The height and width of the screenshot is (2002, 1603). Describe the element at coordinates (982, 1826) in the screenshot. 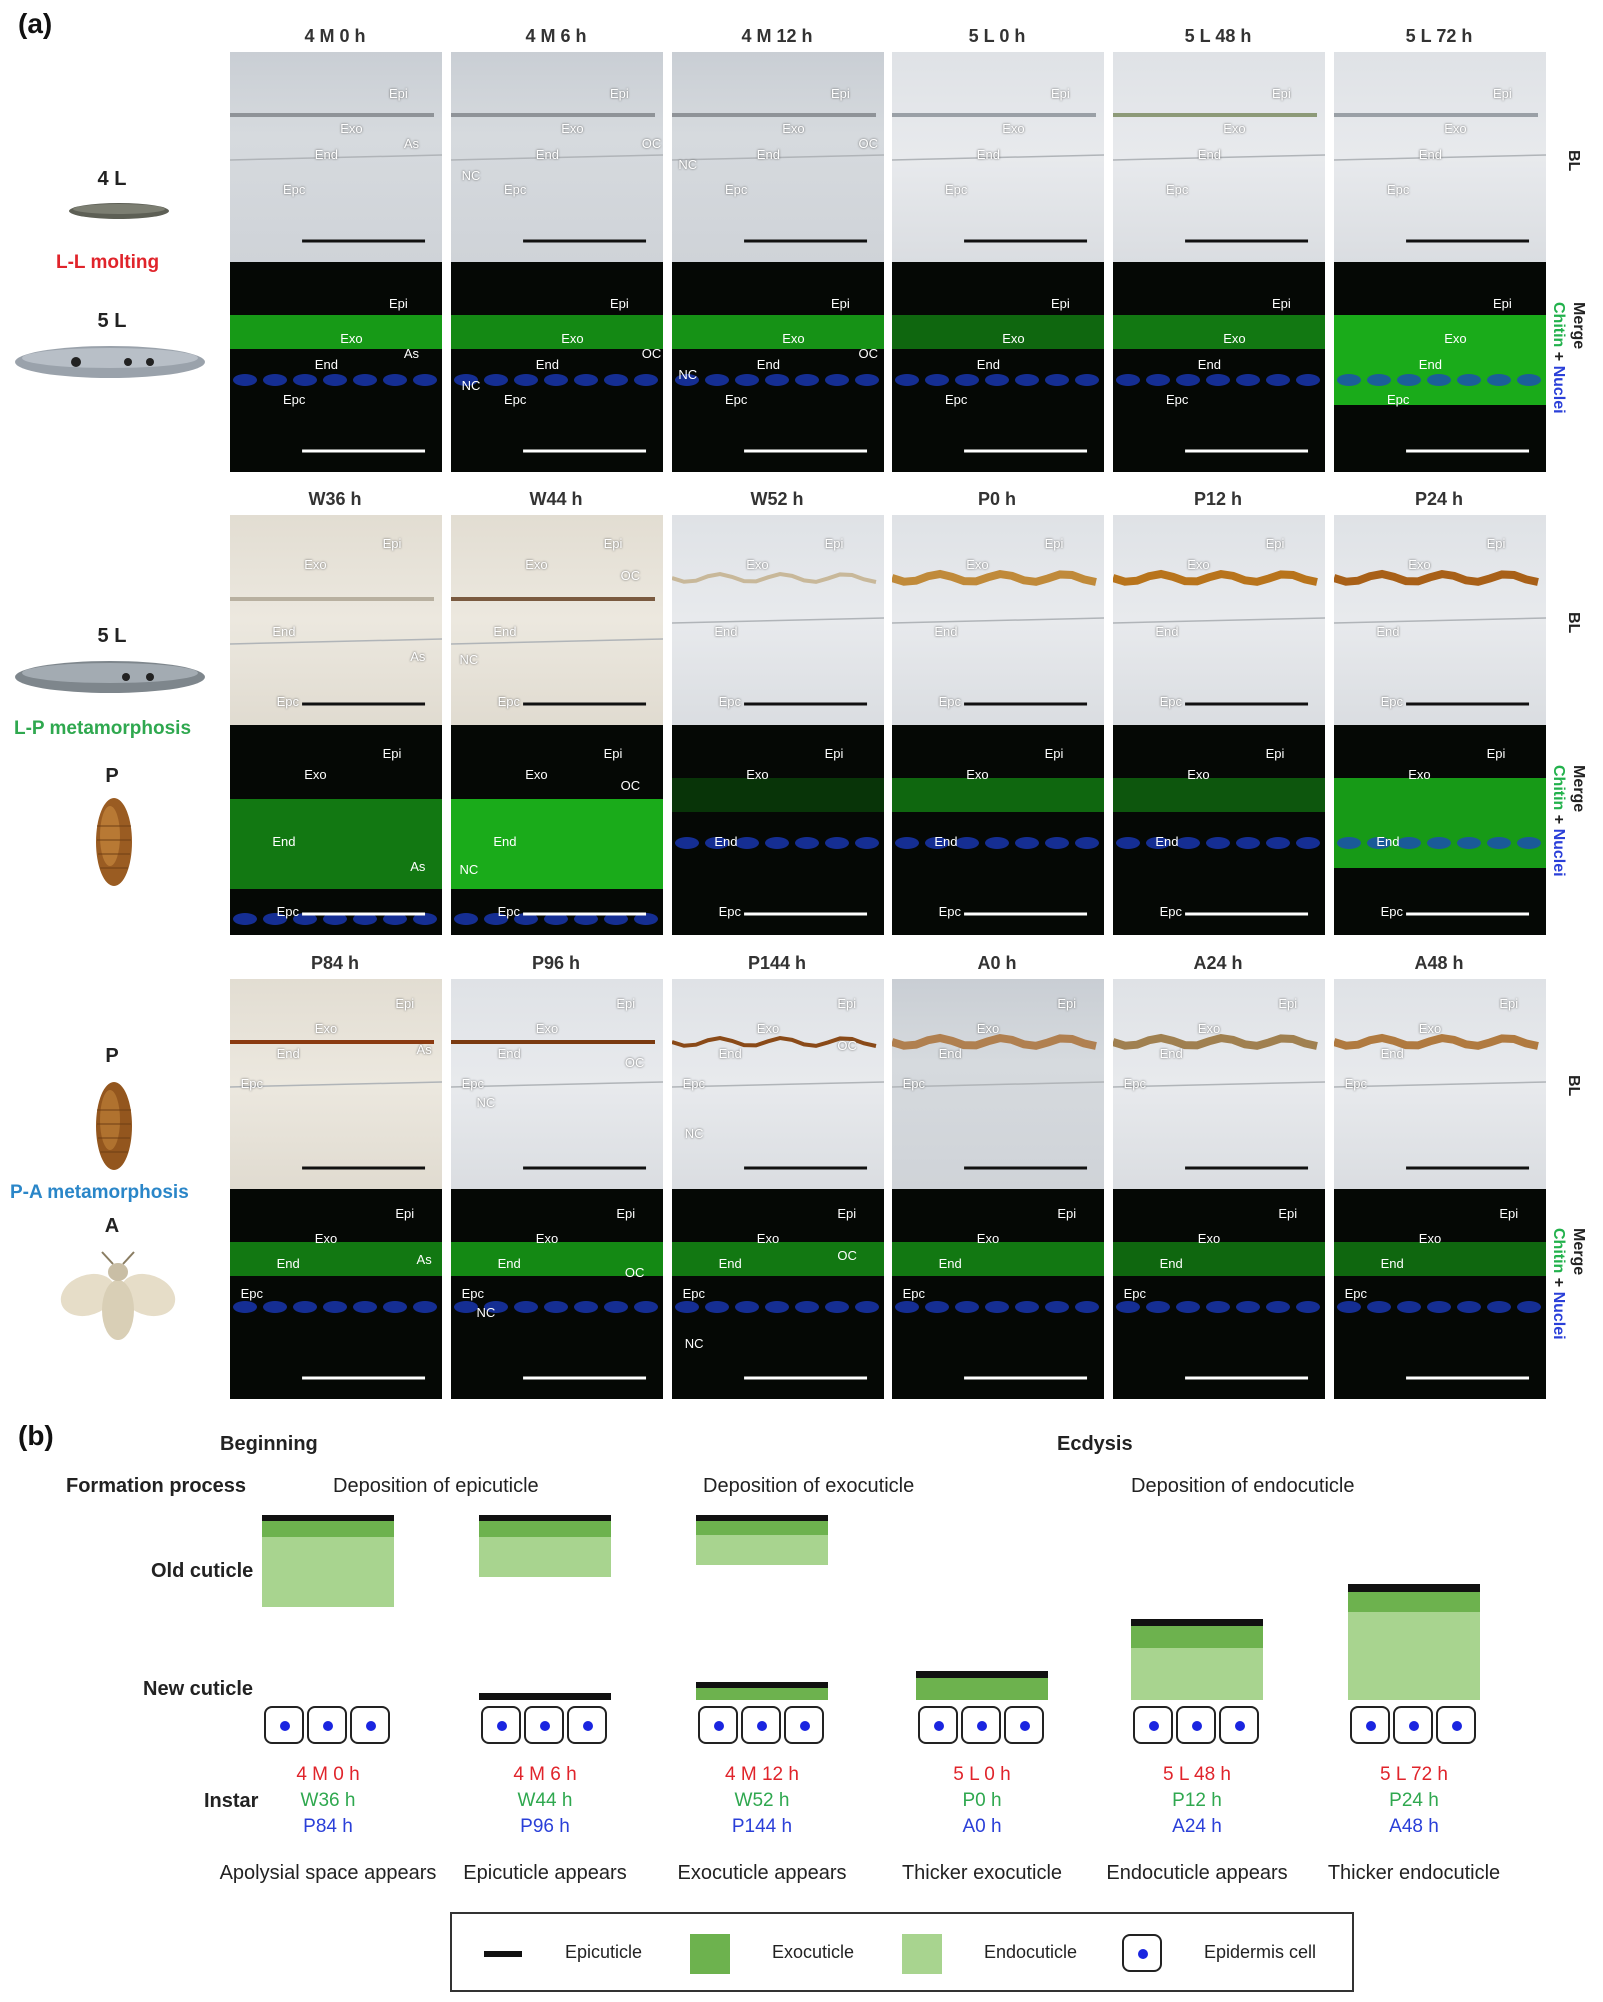

I see `instar-blue-label: A0 h` at that location.